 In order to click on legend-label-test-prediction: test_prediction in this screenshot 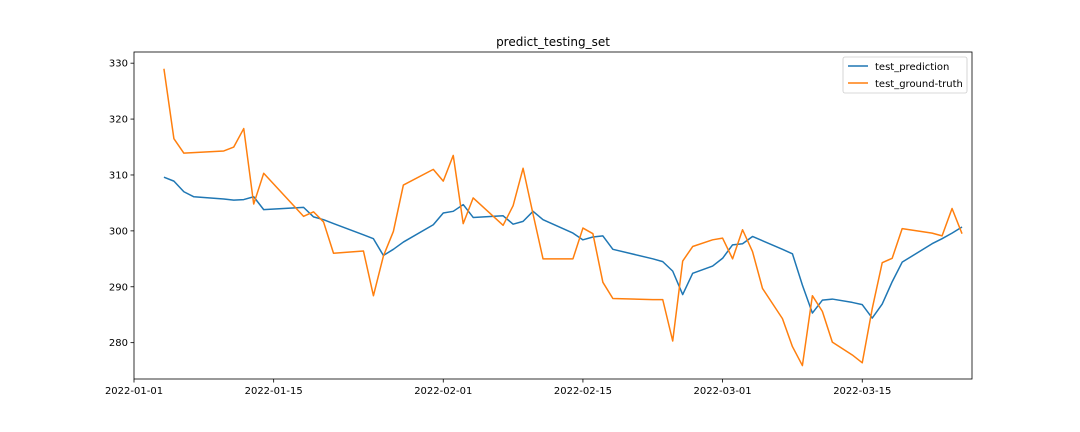, I will do `click(912, 67)`.